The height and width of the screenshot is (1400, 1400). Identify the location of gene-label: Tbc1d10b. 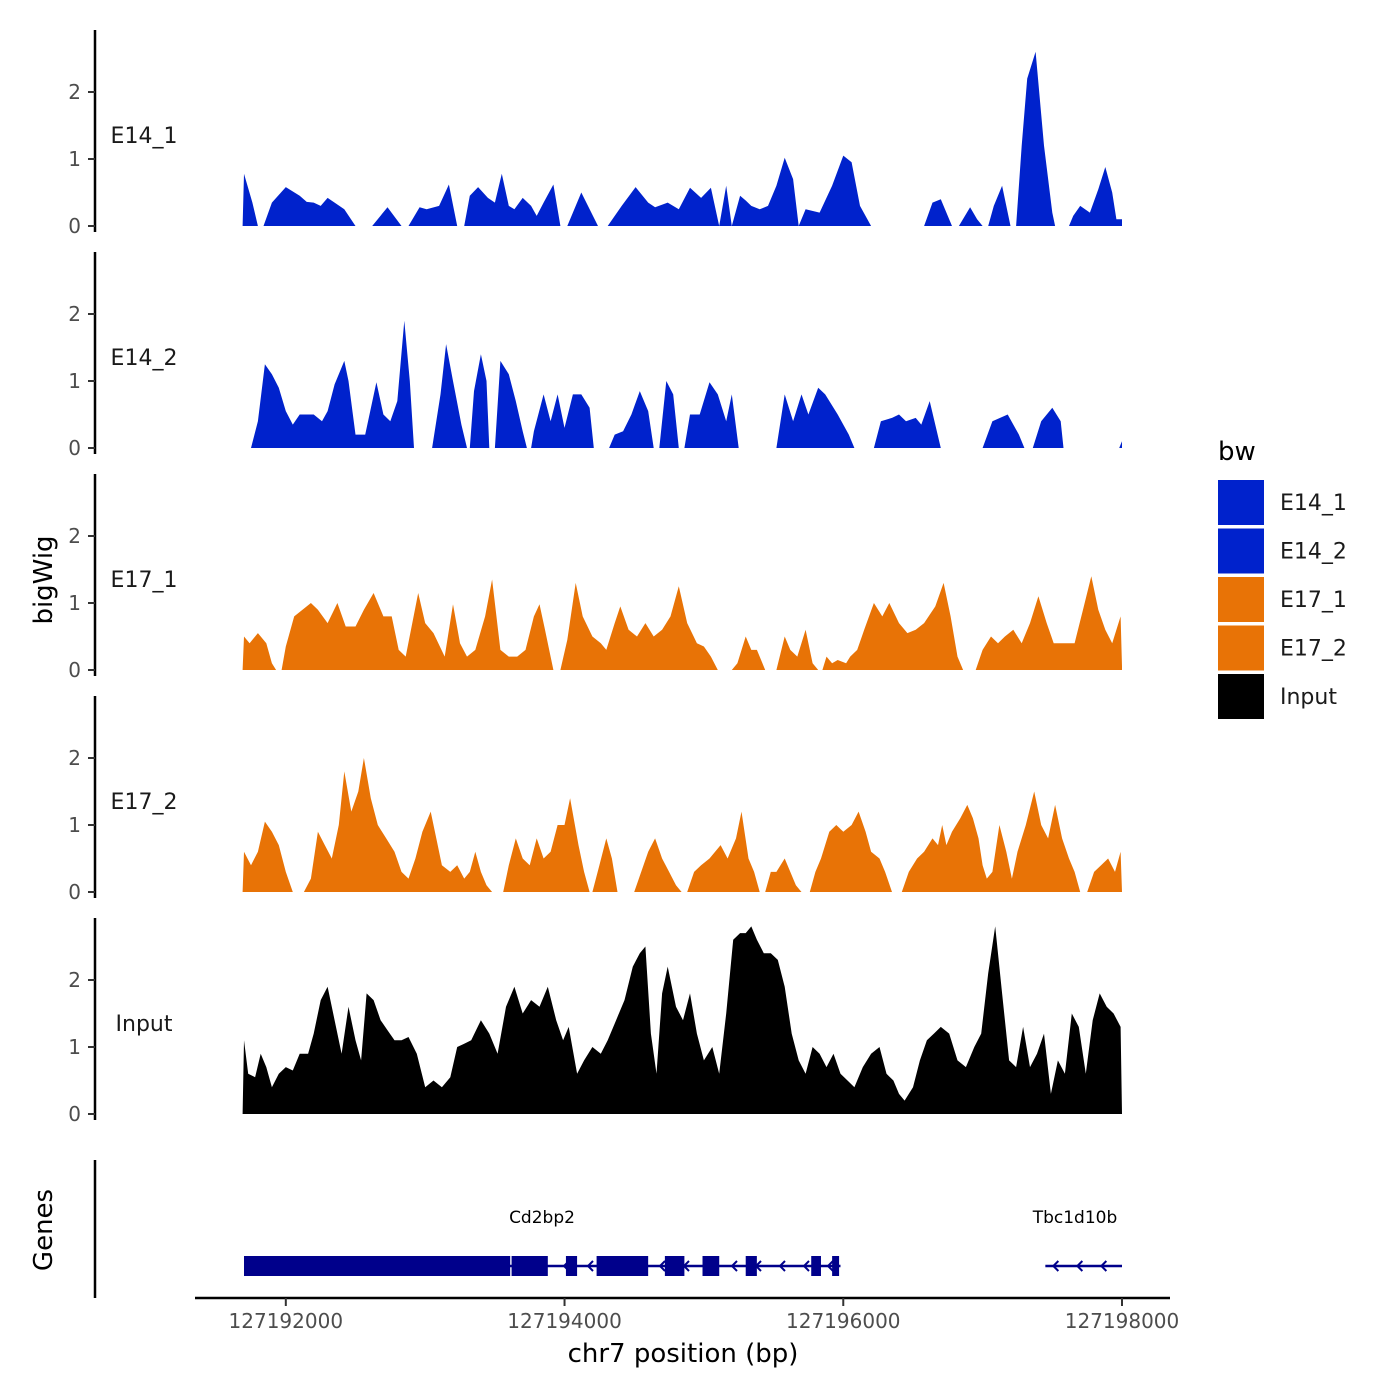
(1075, 1218).